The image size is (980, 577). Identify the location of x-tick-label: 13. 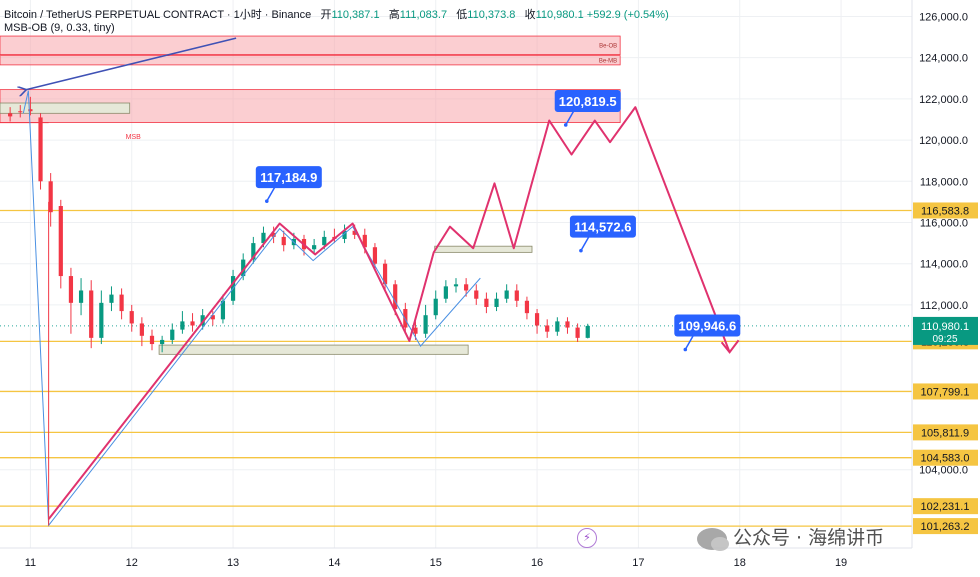
(233, 563).